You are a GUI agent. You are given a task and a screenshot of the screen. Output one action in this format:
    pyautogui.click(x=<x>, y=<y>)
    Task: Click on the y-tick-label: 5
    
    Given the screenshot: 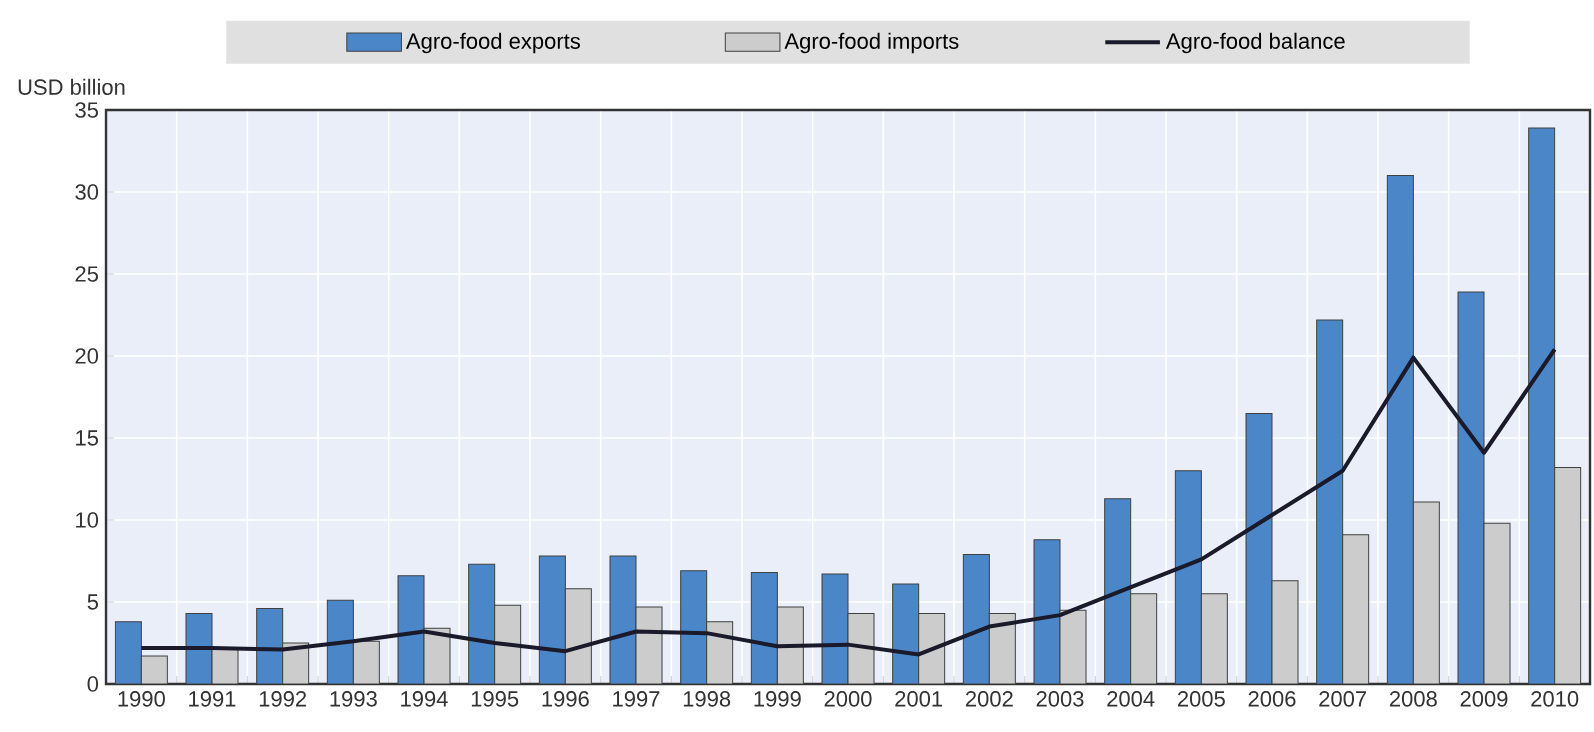 What is the action you would take?
    pyautogui.click(x=92, y=602)
    